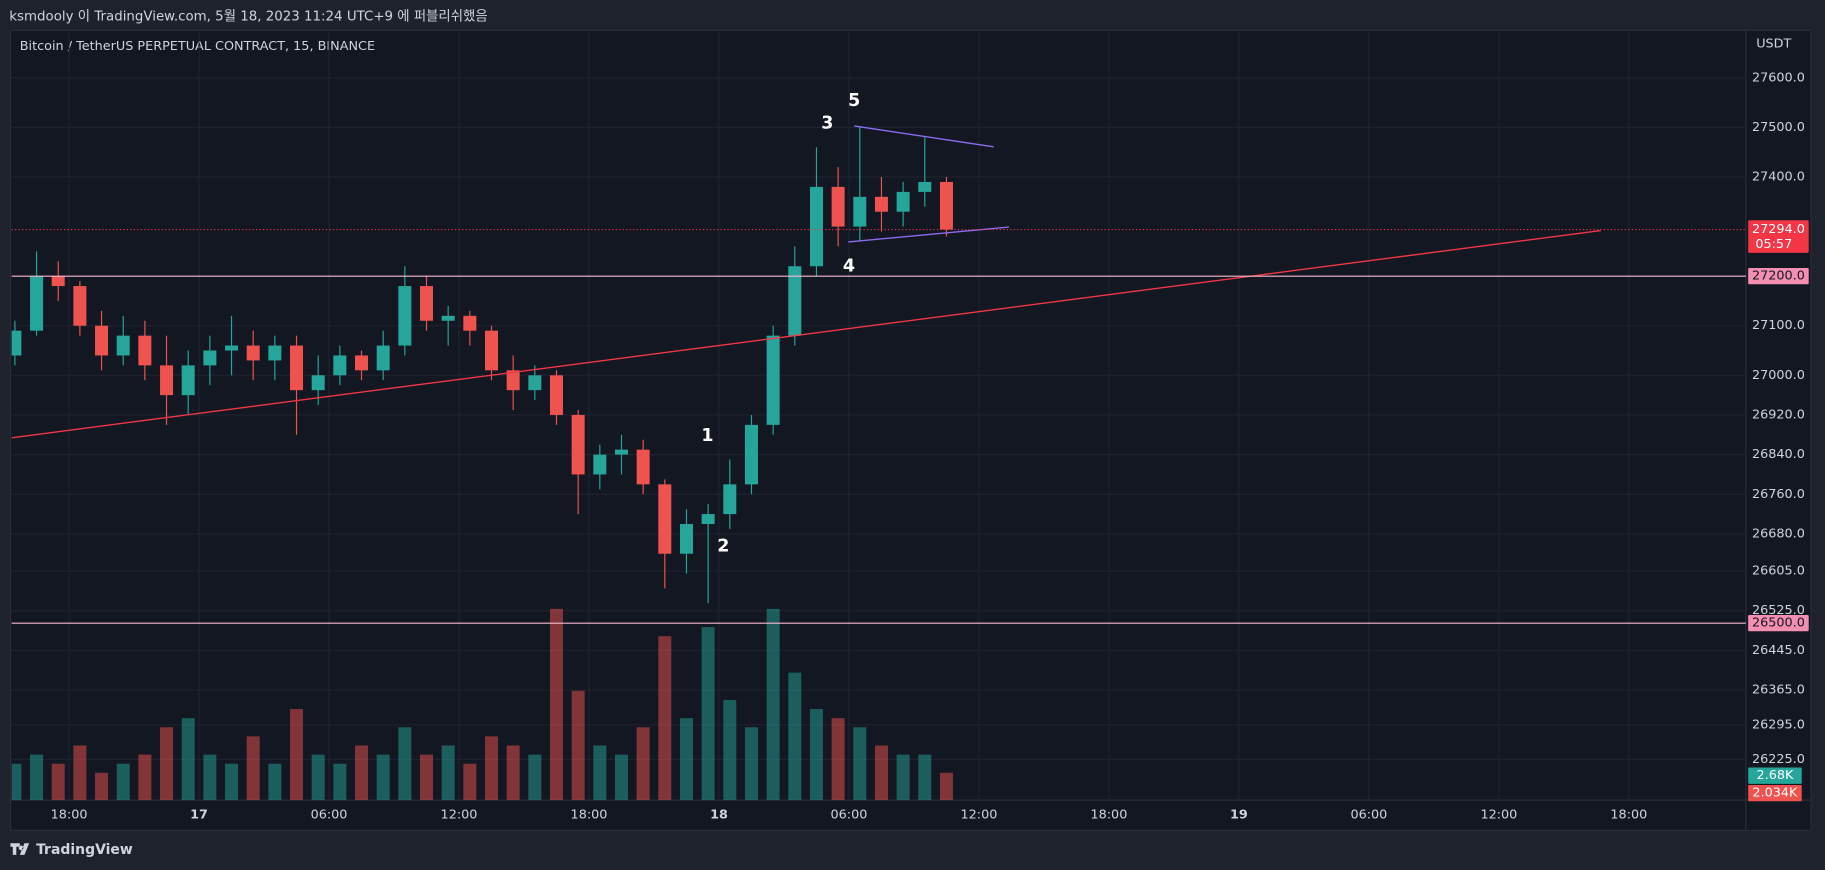 This screenshot has height=870, width=1825. I want to click on y-tick-label: 27000.0, so click(1778, 375).